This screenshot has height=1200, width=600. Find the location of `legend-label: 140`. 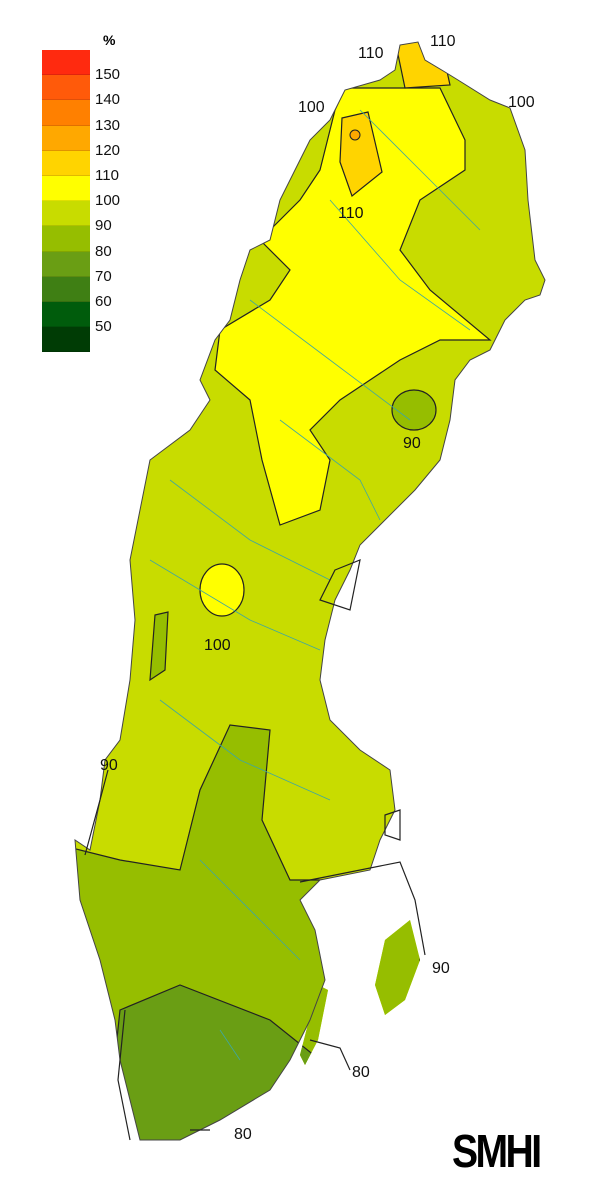

legend-label: 140 is located at coordinates (108, 100).